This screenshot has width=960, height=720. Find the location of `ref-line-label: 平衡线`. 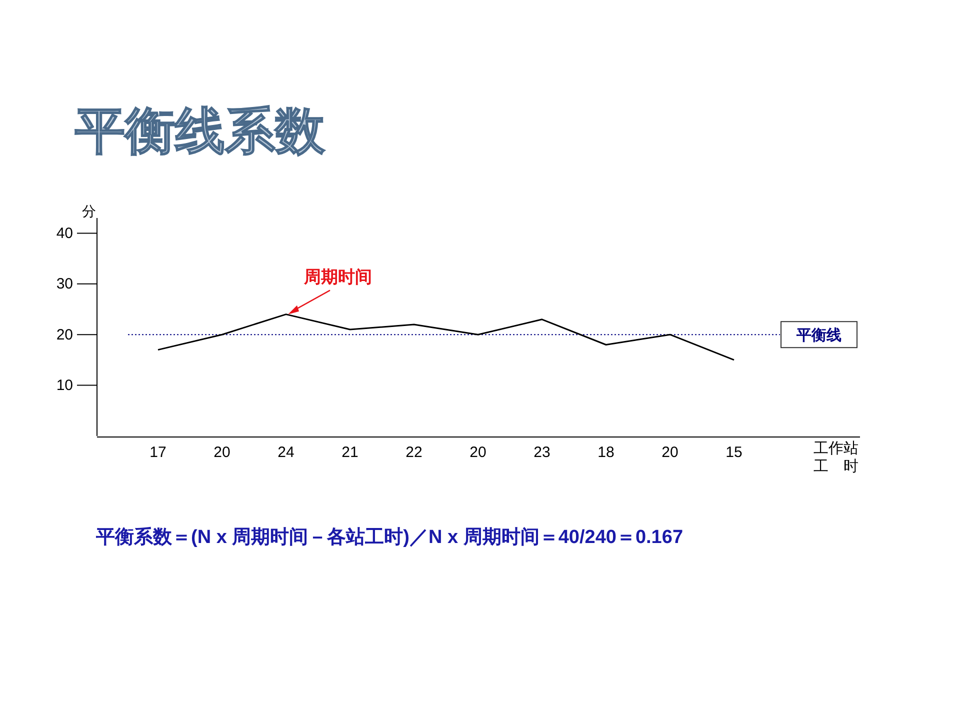

ref-line-label: 平衡线 is located at coordinates (819, 335).